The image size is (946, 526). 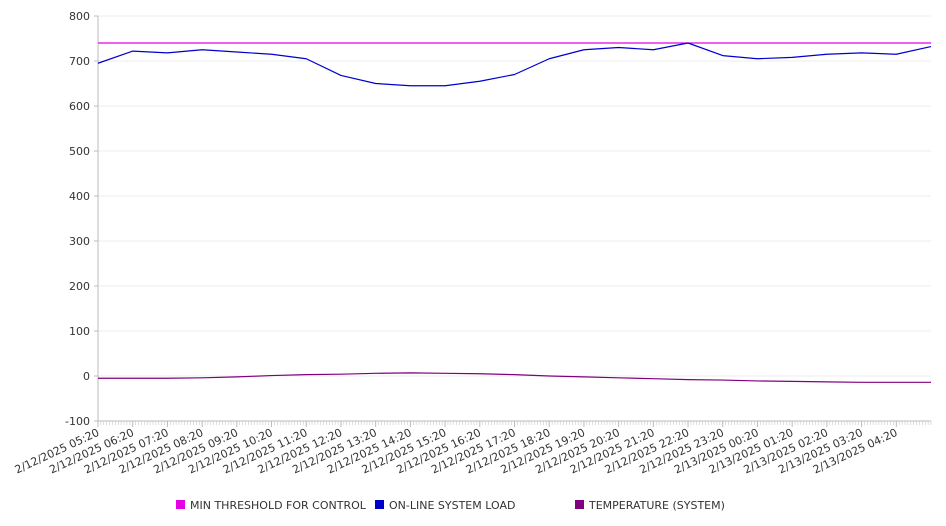 What do you see at coordinates (77, 421) in the screenshot?
I see `y-tick-label: -100` at bounding box center [77, 421].